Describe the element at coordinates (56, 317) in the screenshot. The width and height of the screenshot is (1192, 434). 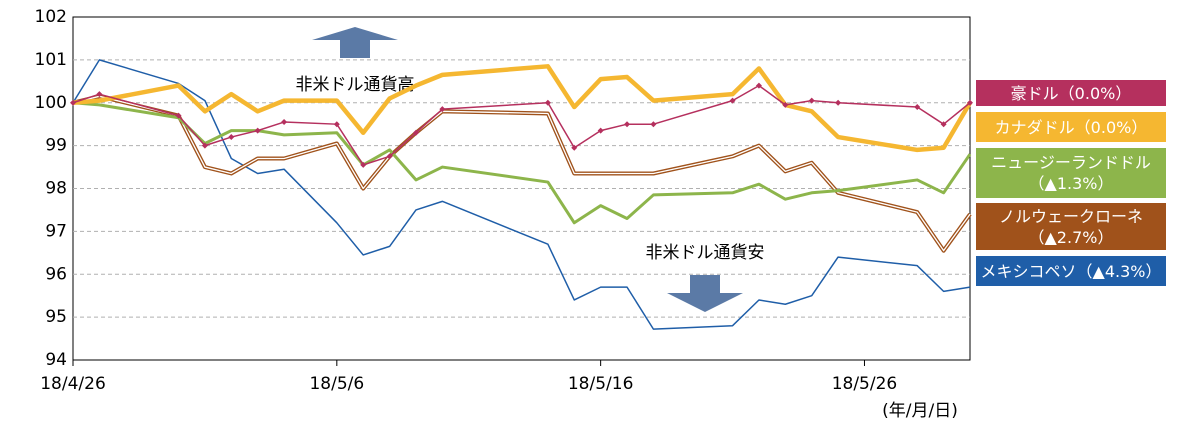
I see `y-tick-label: 95` at that location.